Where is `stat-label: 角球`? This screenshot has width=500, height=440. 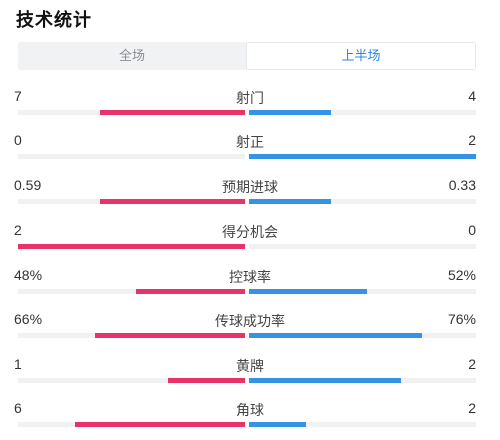 stat-label: 角球 is located at coordinates (250, 410).